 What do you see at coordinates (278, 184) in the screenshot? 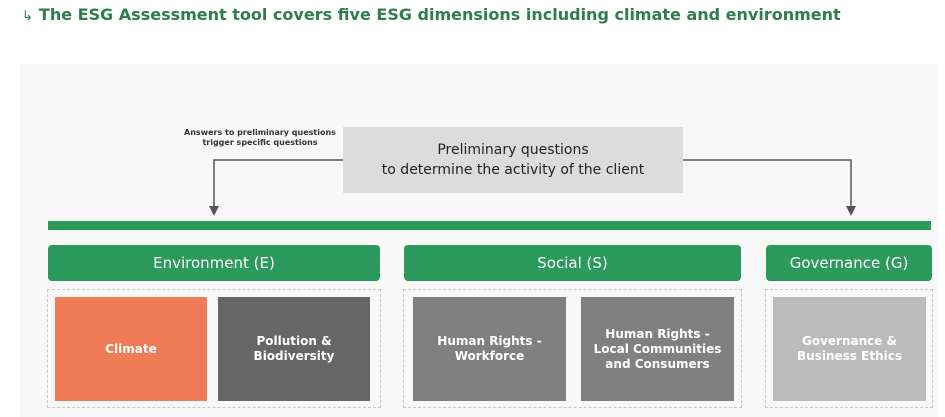
I see `left-arrow-line` at bounding box center [278, 184].